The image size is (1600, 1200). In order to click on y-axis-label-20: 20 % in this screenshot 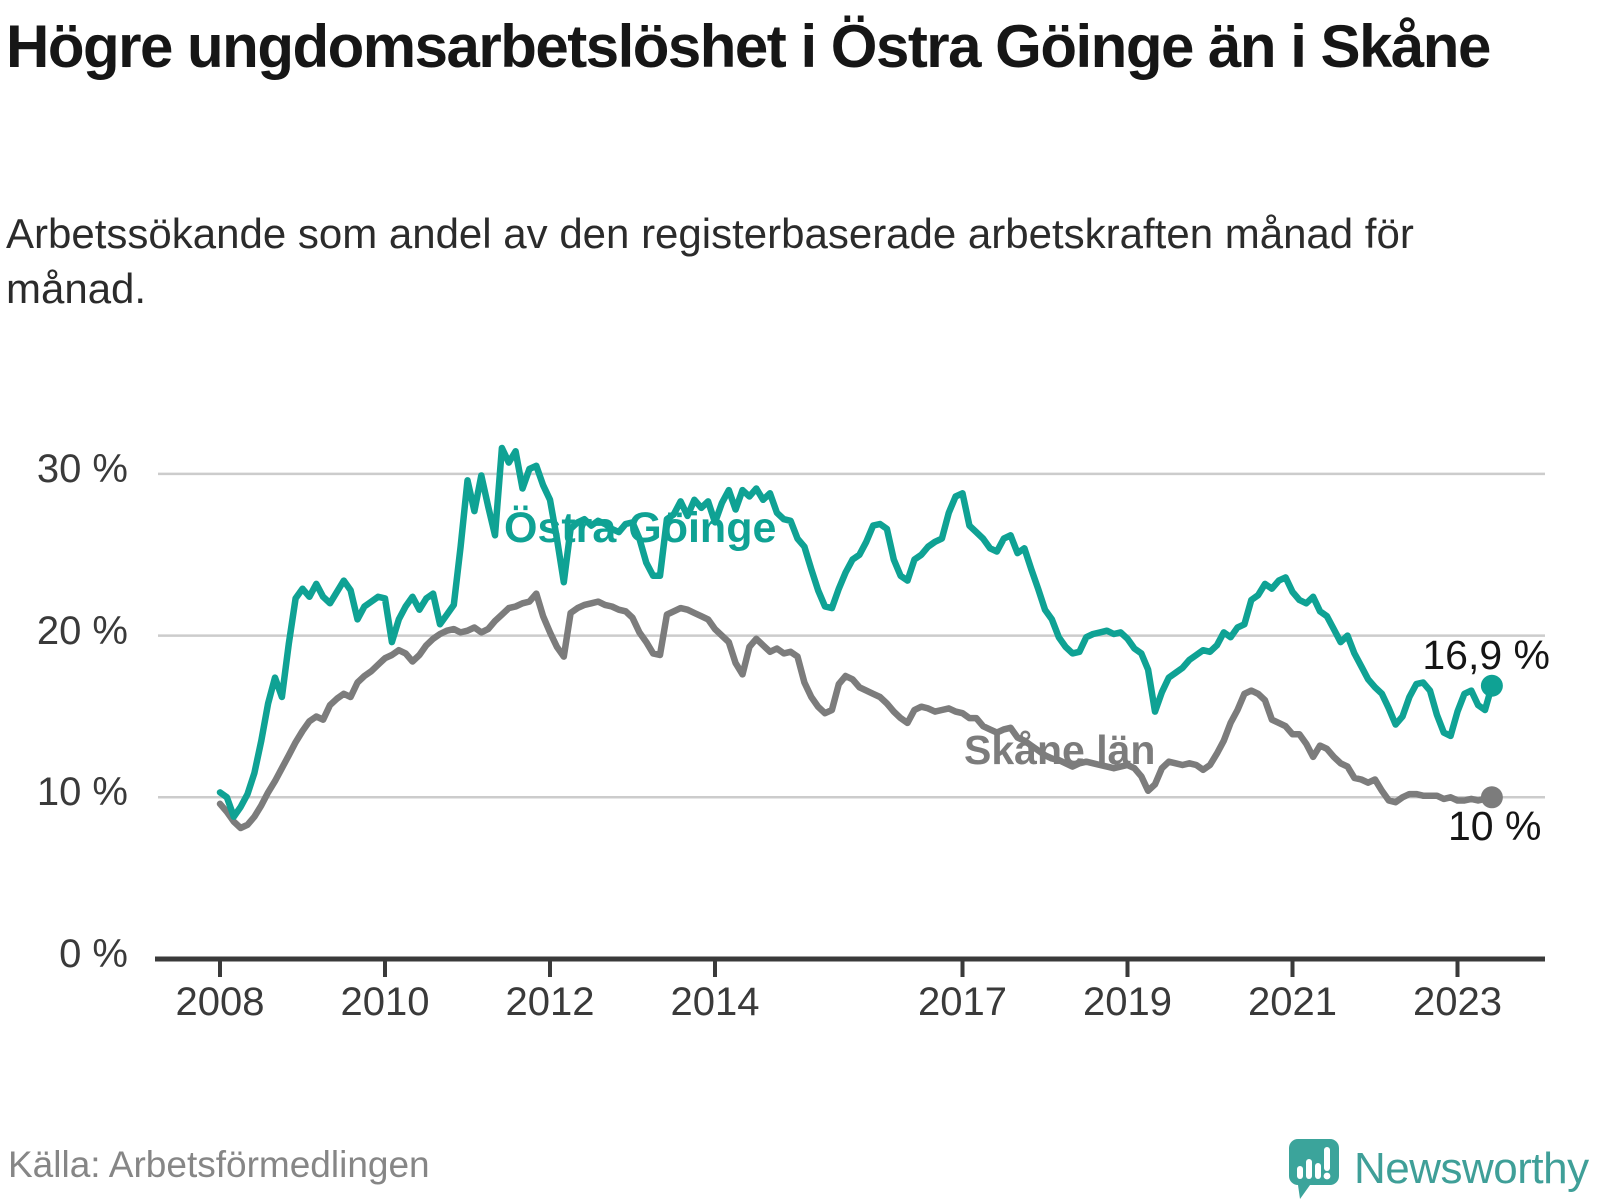, I will do `click(82, 630)`.